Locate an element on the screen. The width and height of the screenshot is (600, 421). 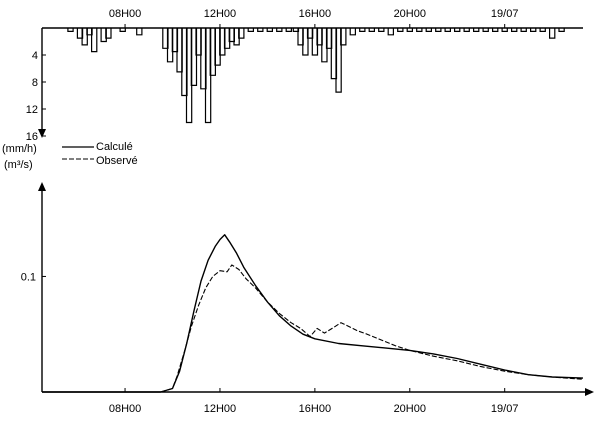
hyetograph-y-axis-arrow is located at coordinates (42, 133).